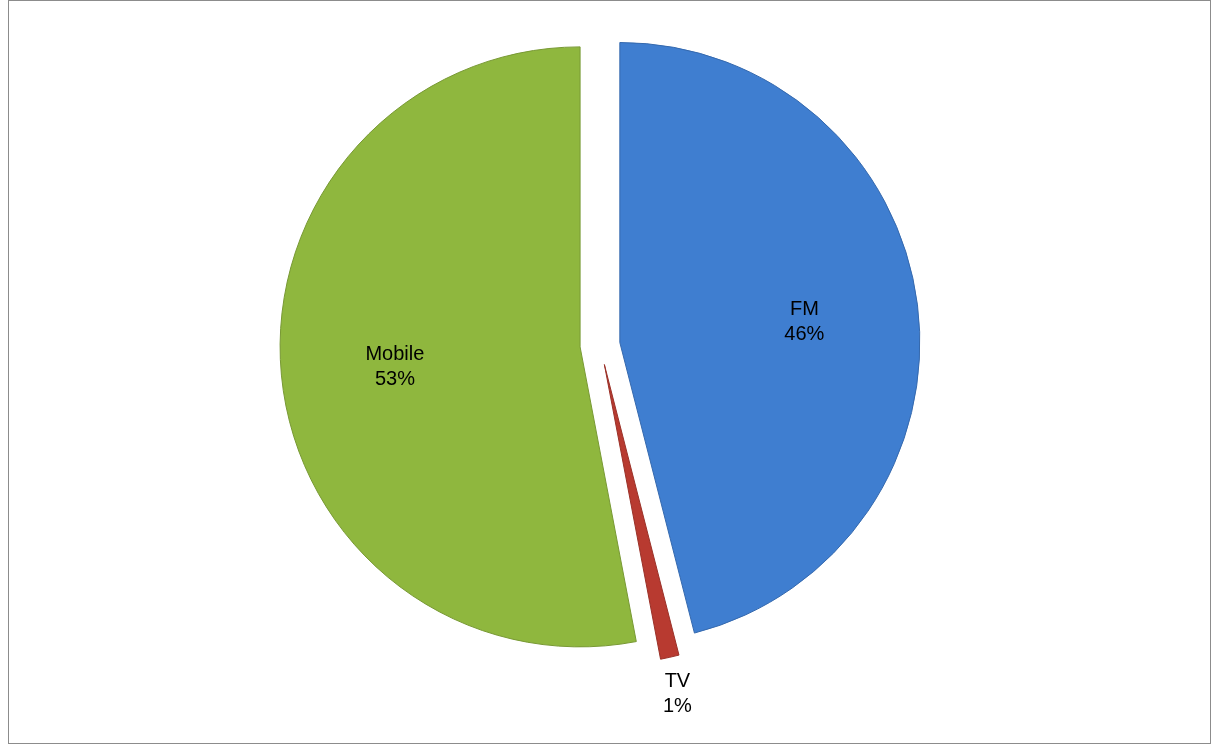 Image resolution: width=1212 pixels, height=744 pixels. I want to click on data-label: 46%, so click(804, 333).